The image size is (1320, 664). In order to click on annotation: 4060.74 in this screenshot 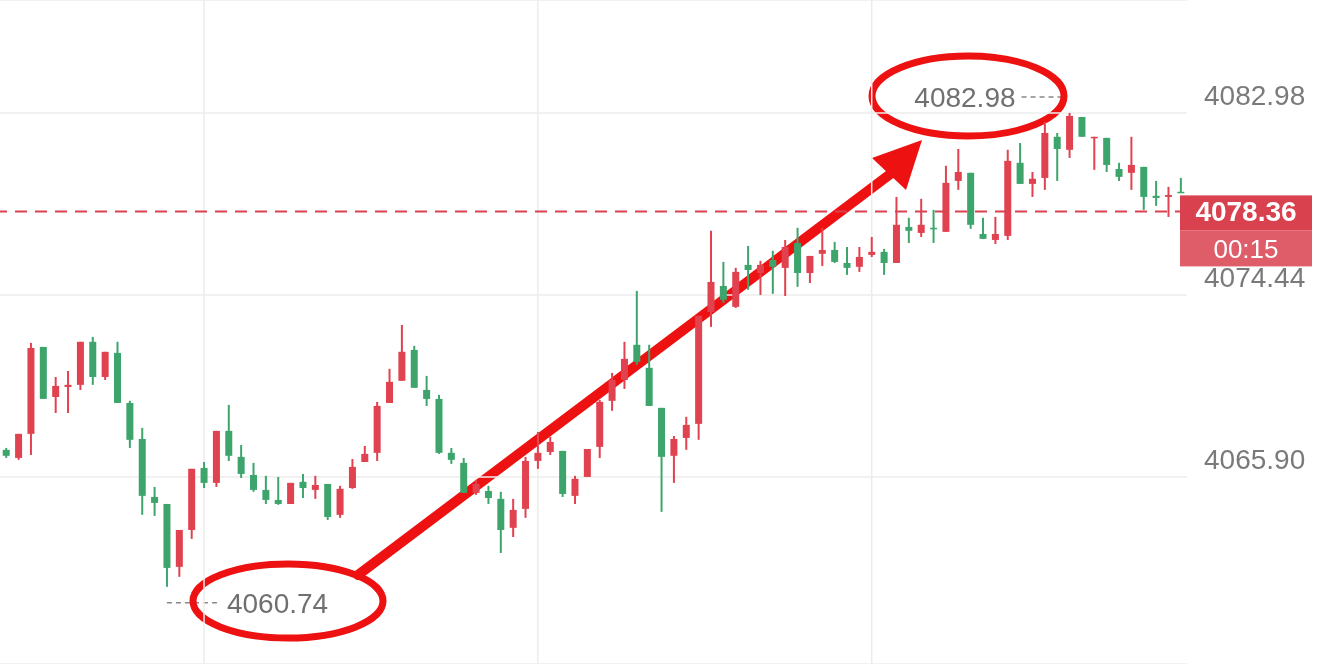, I will do `click(277, 603)`.